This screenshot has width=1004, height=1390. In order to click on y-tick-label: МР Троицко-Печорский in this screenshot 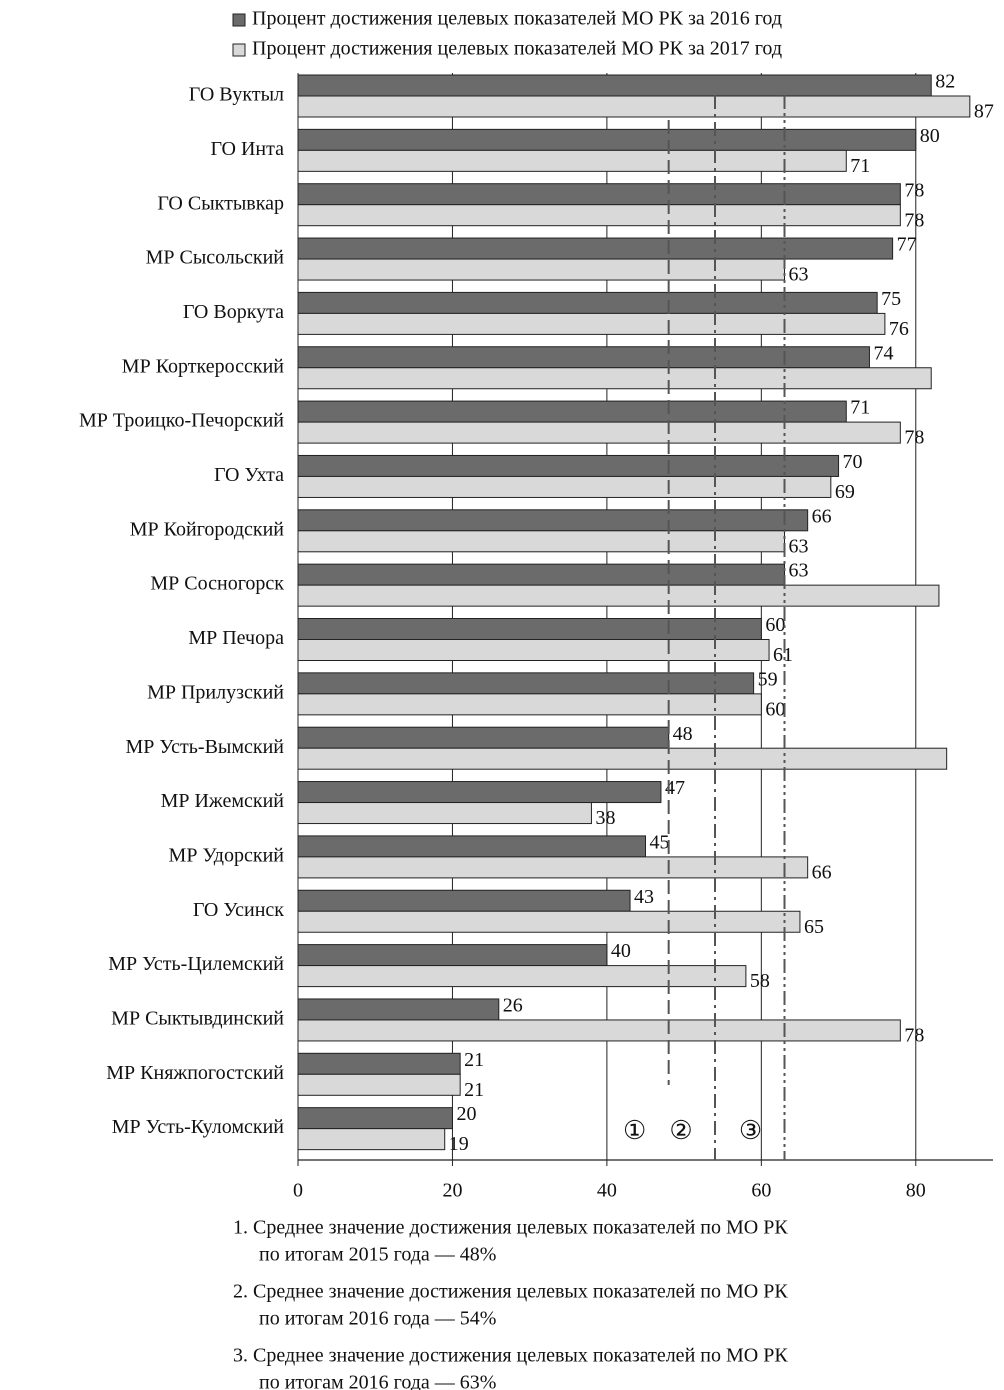, I will do `click(181, 421)`.